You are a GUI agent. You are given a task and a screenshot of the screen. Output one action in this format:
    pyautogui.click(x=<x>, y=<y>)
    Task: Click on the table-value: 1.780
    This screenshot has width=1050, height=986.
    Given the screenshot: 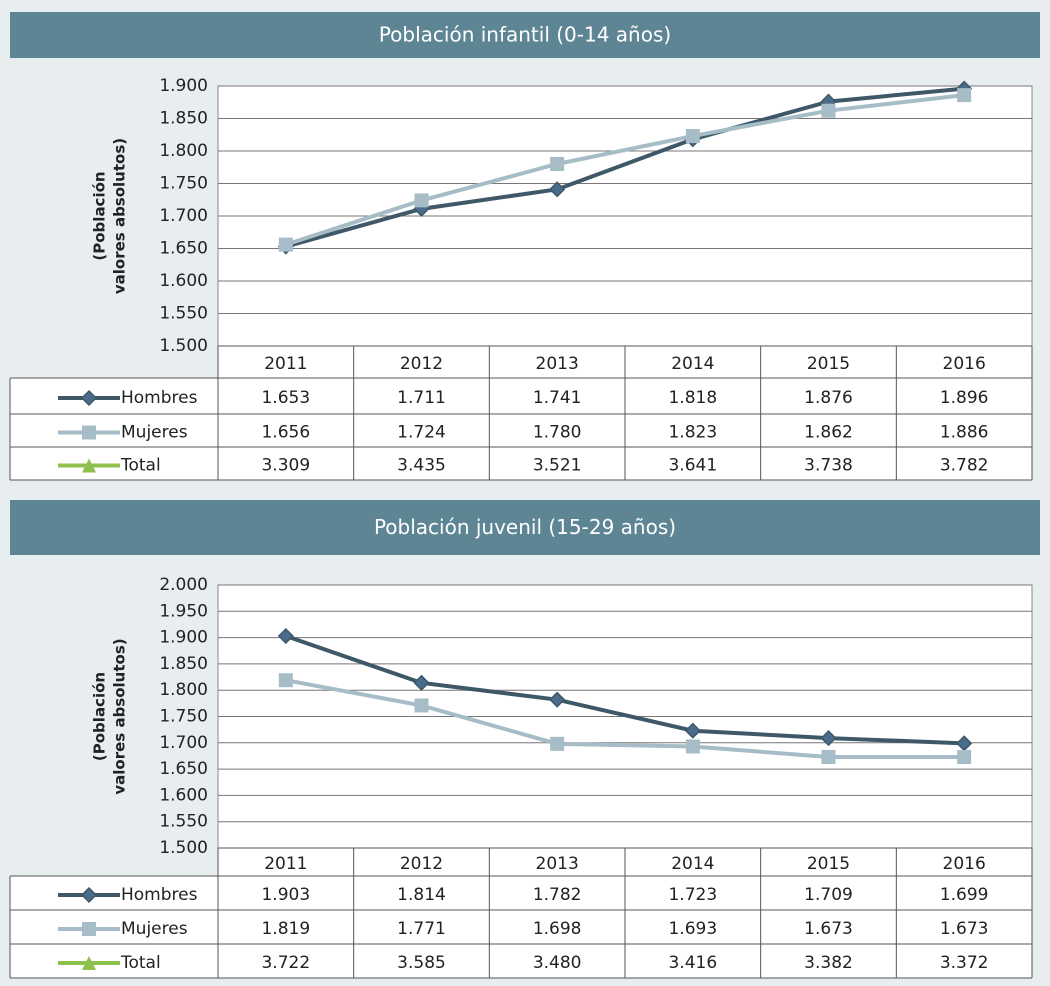 What is the action you would take?
    pyautogui.click(x=557, y=433)
    